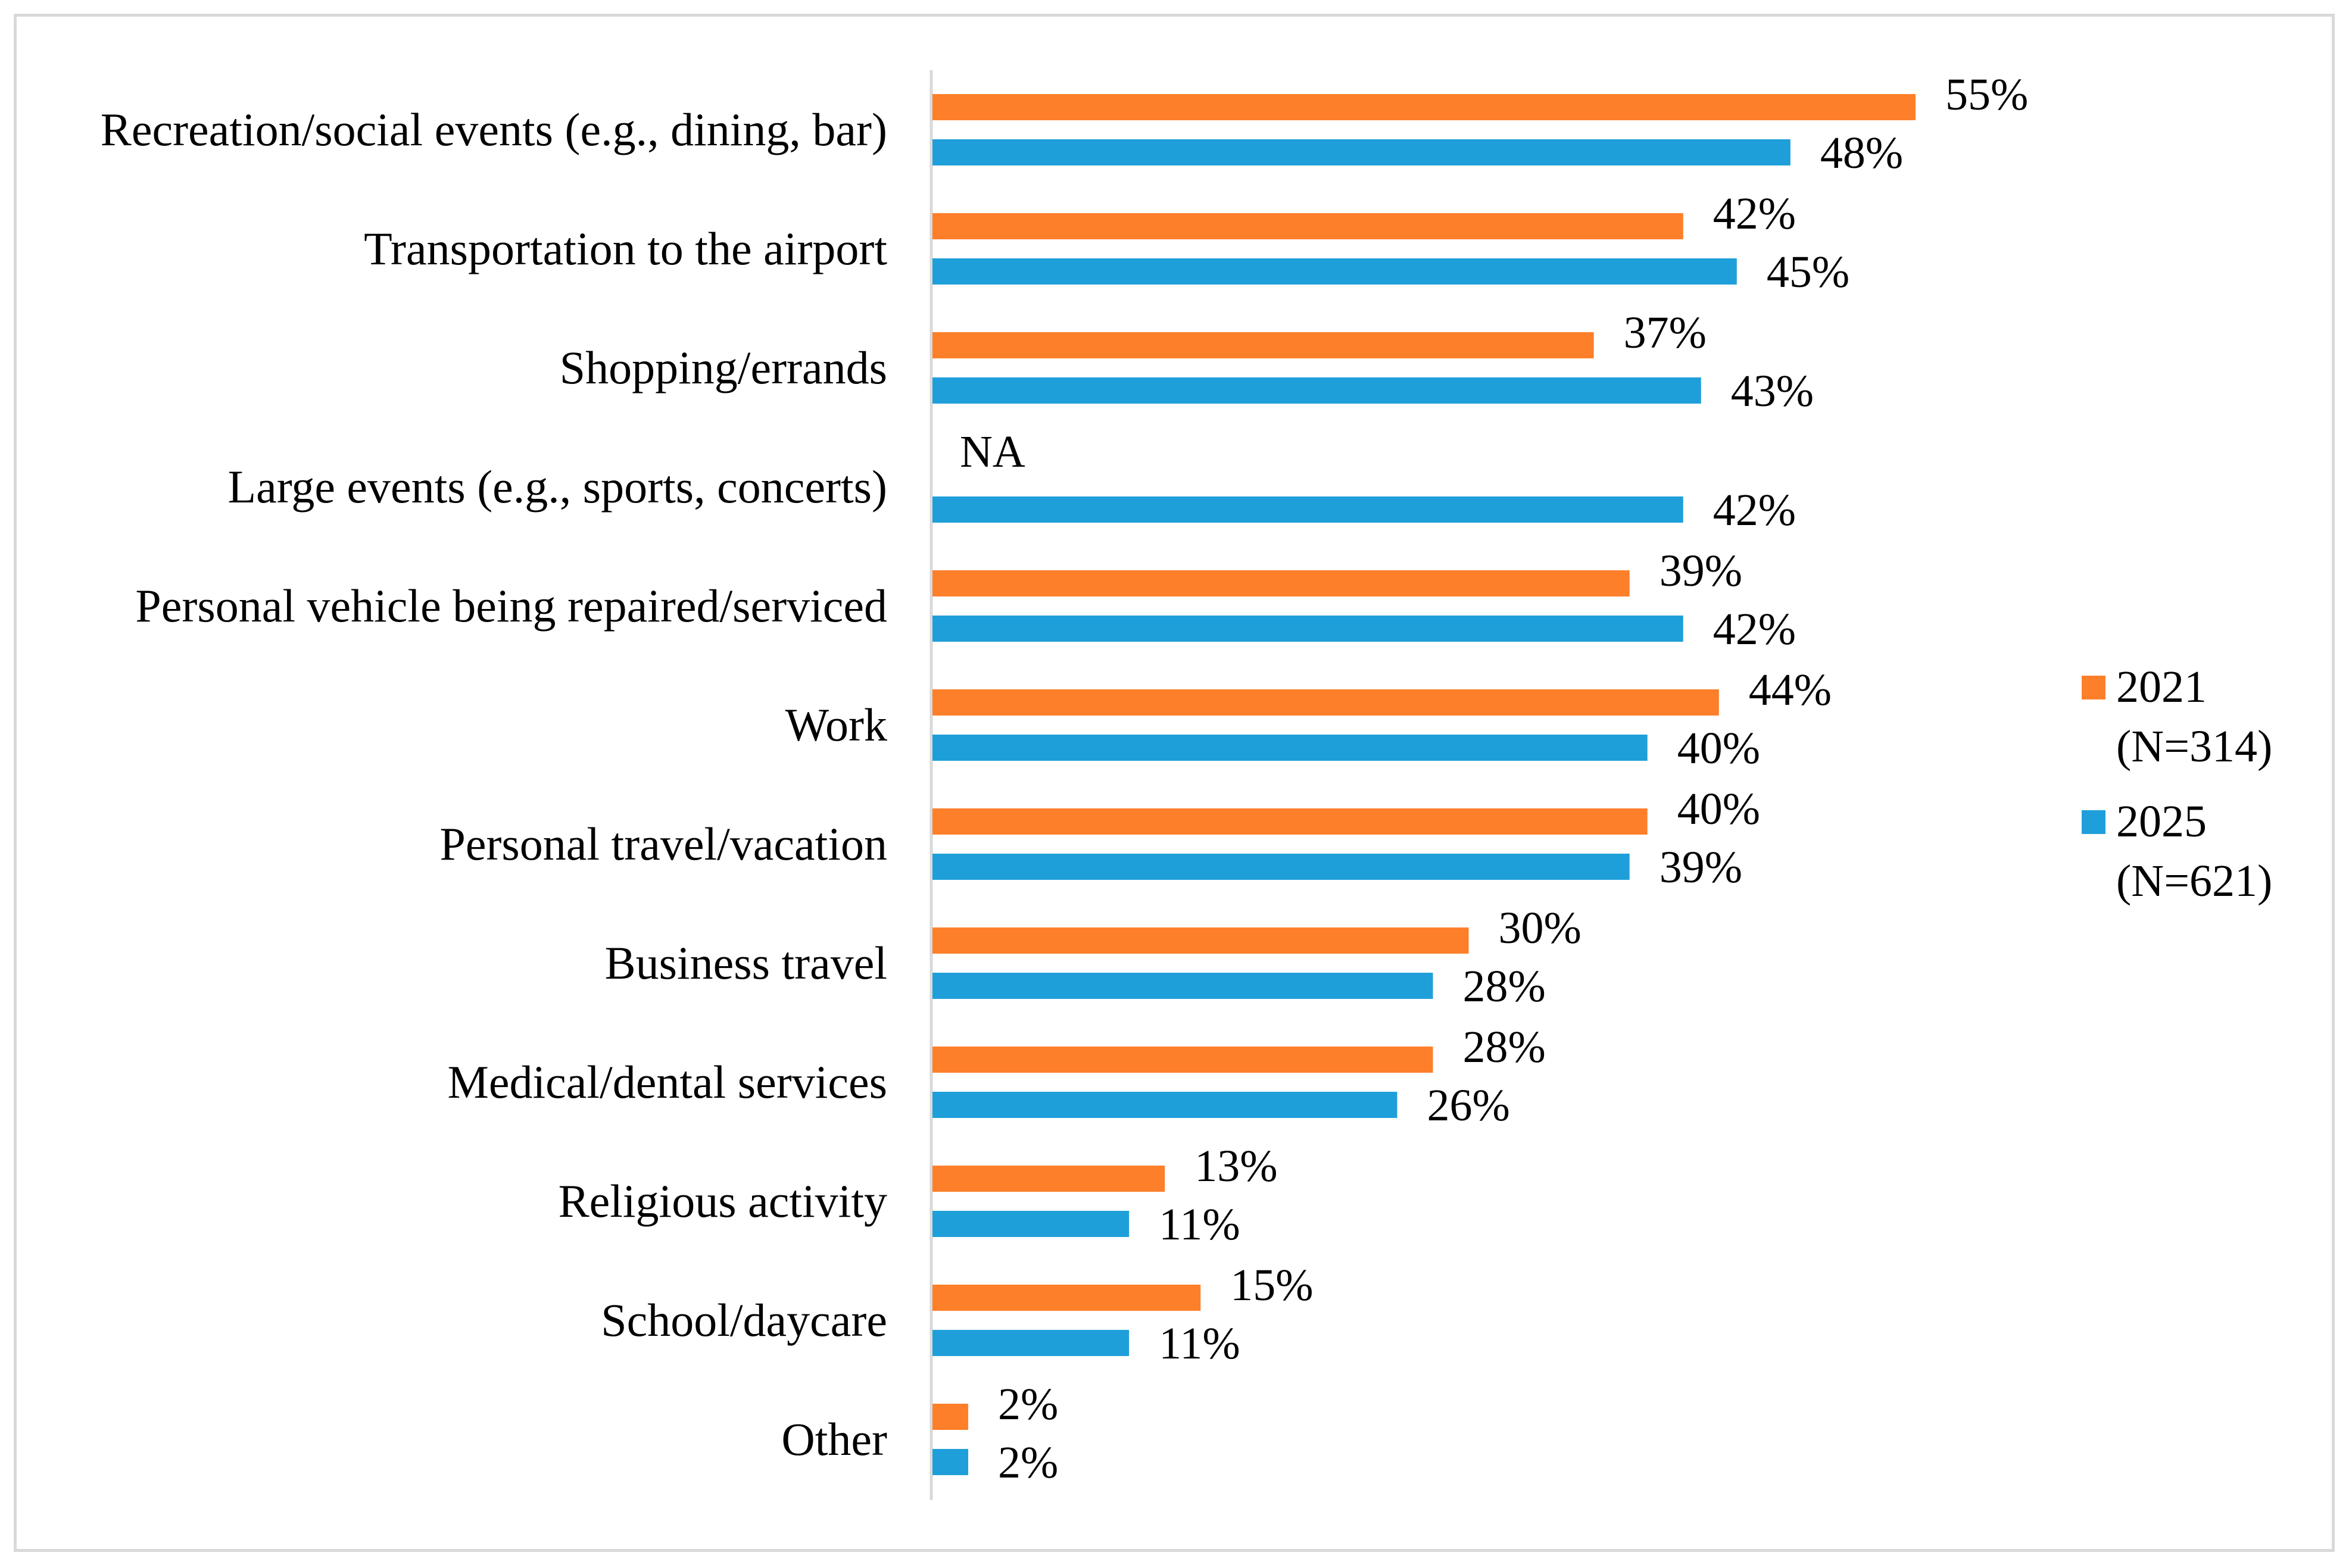  Describe the element at coordinates (744, 1320) in the screenshot. I see `category-label: School/daycare` at that location.